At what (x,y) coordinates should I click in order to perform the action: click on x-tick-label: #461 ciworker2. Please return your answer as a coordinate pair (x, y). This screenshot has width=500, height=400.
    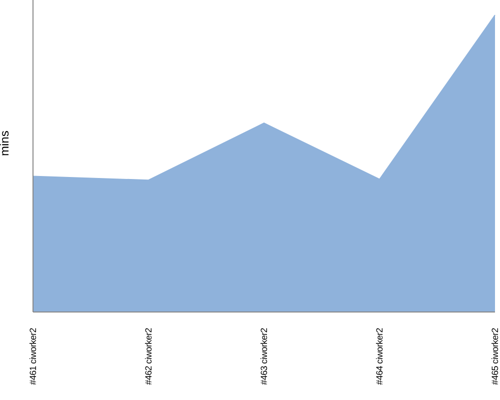
    Looking at the image, I should click on (33, 356).